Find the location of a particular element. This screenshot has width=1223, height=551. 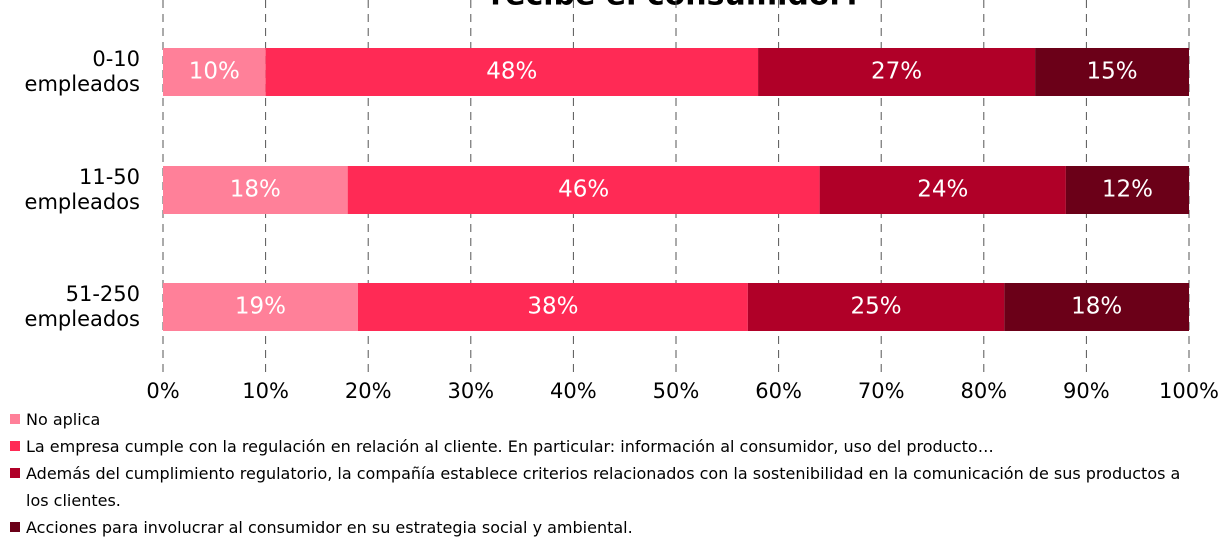

data-label: 27% is located at coordinates (896, 72).